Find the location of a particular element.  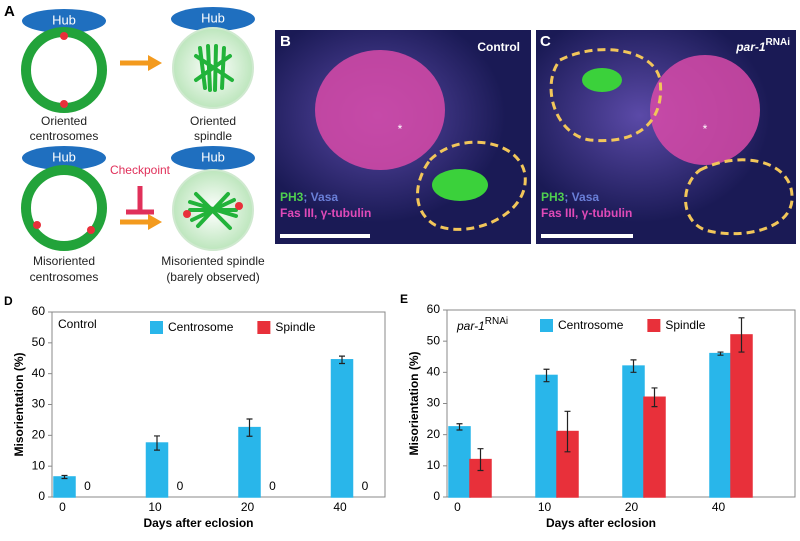

caption: Misoriented spindle is located at coordinates (213, 261).